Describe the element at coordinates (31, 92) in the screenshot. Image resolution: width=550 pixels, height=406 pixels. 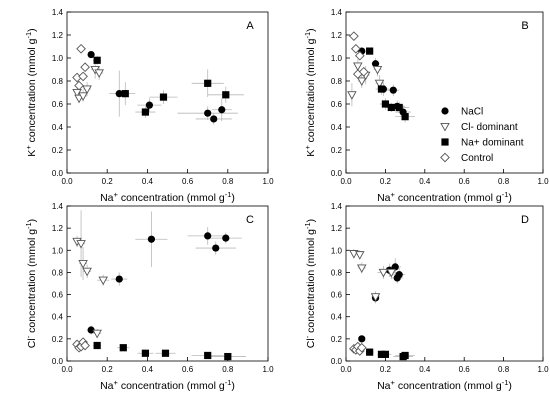
I see `y-axis-label: K+ concentration (mmol g-1)` at that location.